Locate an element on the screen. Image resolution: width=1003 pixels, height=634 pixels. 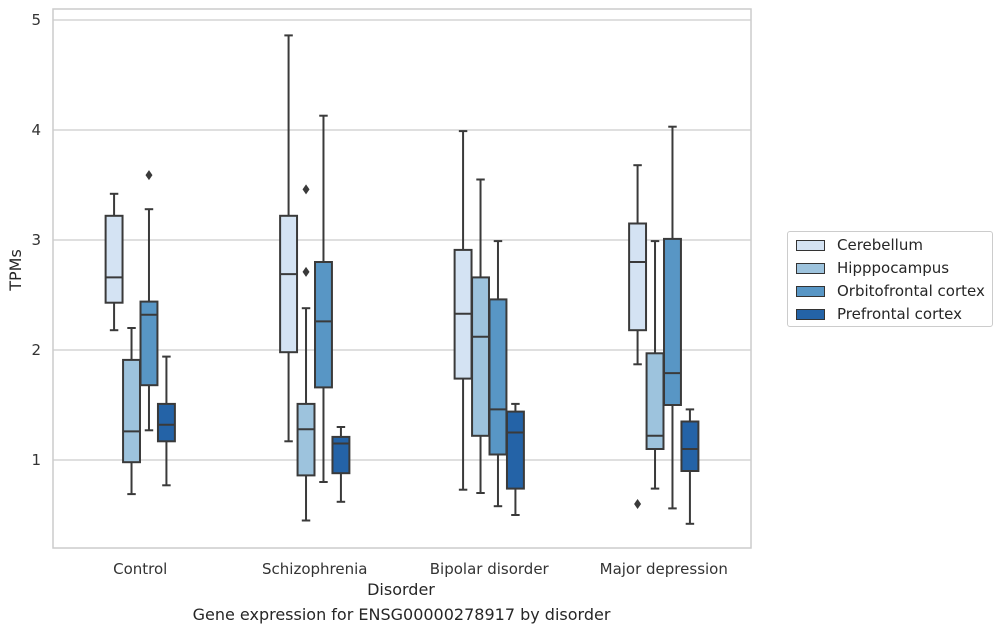
y-tick-label: 1 is located at coordinates (36, 460).